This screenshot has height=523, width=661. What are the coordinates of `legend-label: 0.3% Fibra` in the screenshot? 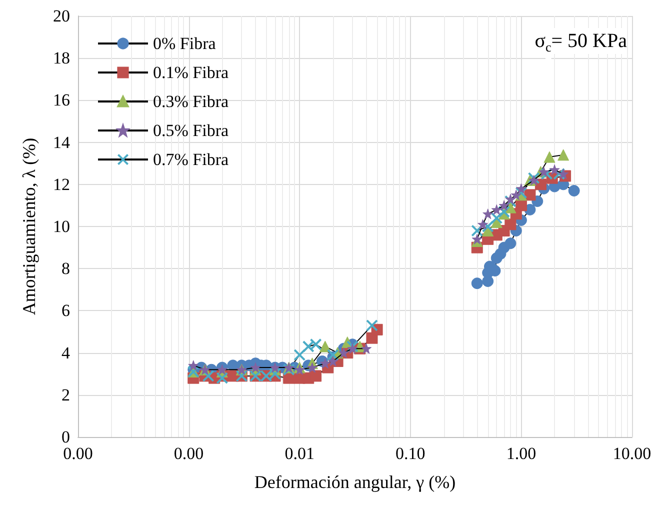 It's located at (191, 101).